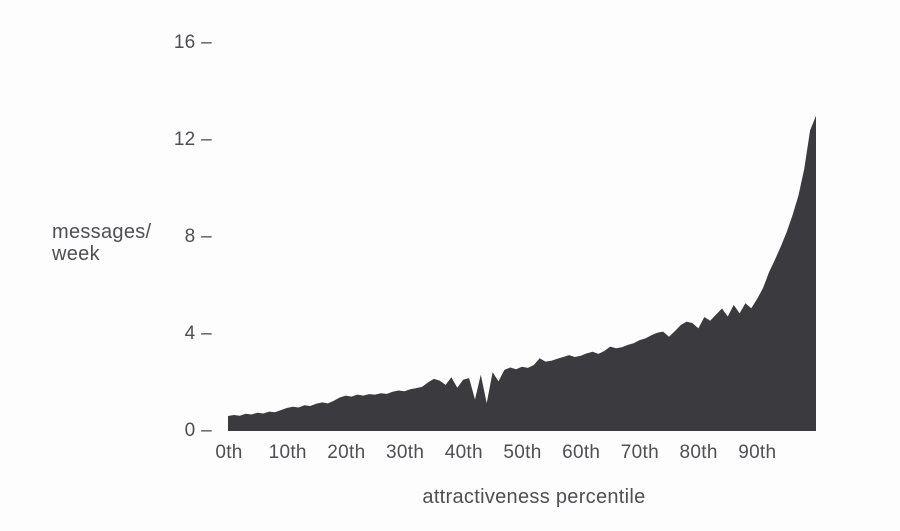 This screenshot has height=531, width=900. What do you see at coordinates (346, 452) in the screenshot?
I see `x-tick-label: 20th` at bounding box center [346, 452].